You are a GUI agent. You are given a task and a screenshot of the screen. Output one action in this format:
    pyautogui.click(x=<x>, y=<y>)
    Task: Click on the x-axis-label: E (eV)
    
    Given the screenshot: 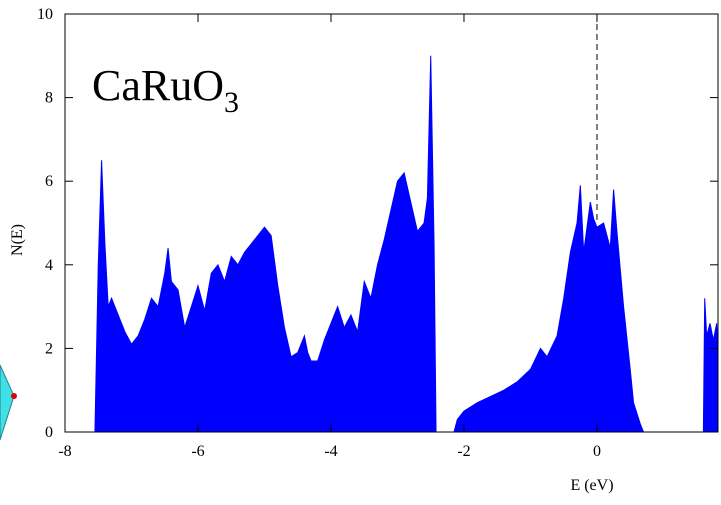 What is the action you would take?
    pyautogui.click(x=591, y=485)
    